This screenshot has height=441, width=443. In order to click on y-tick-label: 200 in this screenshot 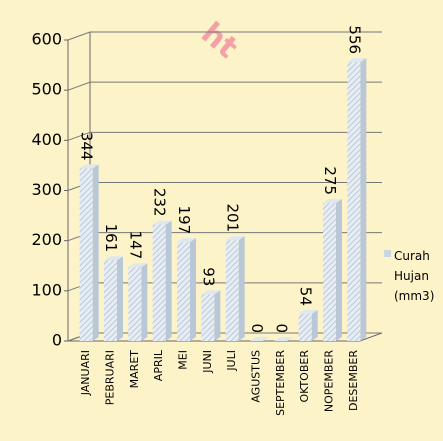, I will do `click(46, 239)`.